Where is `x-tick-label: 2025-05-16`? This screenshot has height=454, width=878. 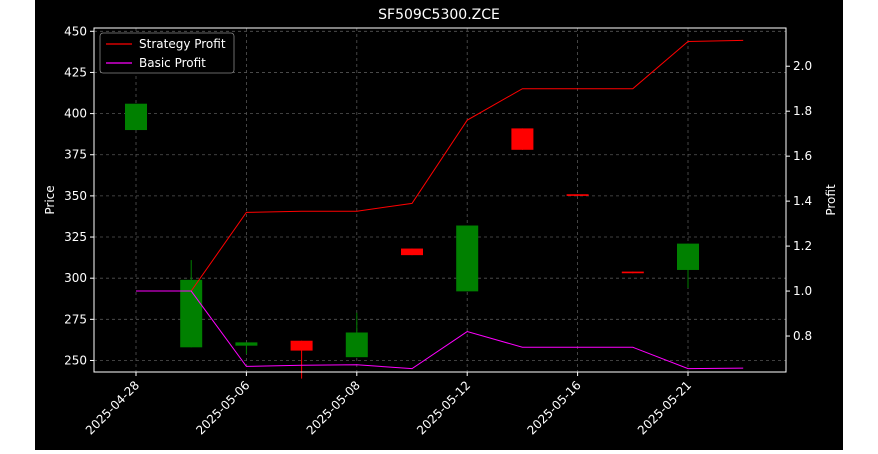
x-tick-label: 2025-05-16 is located at coordinates (554, 407).